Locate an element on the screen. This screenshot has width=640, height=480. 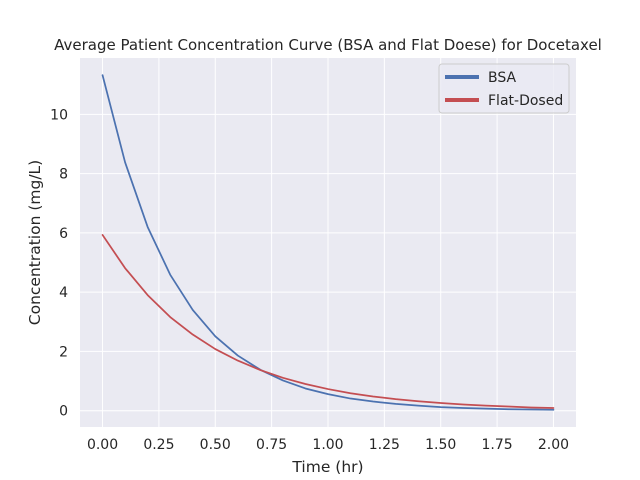
x-tick-label: 1.25 is located at coordinates (384, 445).